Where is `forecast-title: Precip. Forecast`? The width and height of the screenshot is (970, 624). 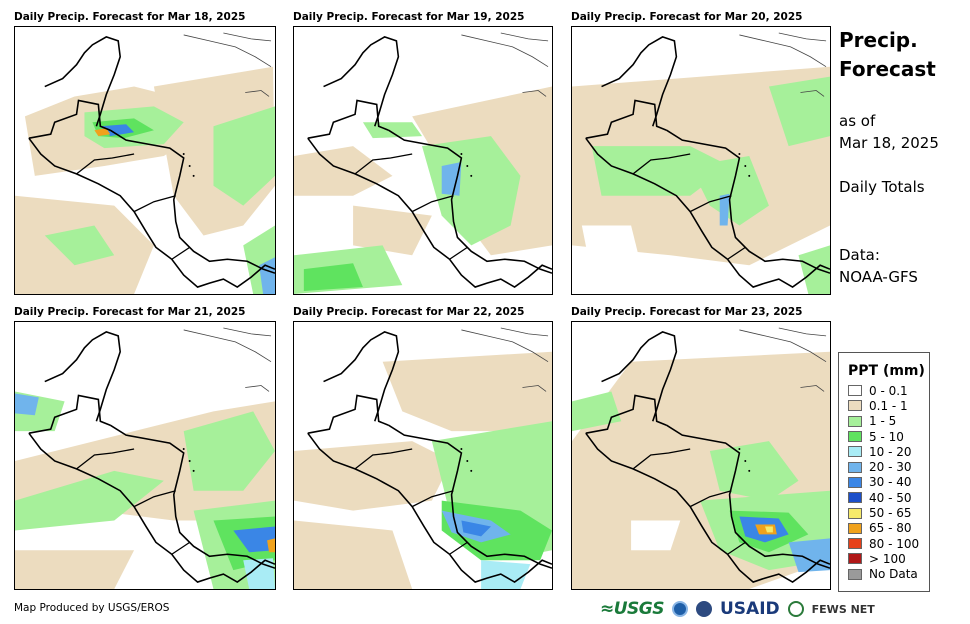
forecast-title: Precip. Forecast is located at coordinates (887, 55).